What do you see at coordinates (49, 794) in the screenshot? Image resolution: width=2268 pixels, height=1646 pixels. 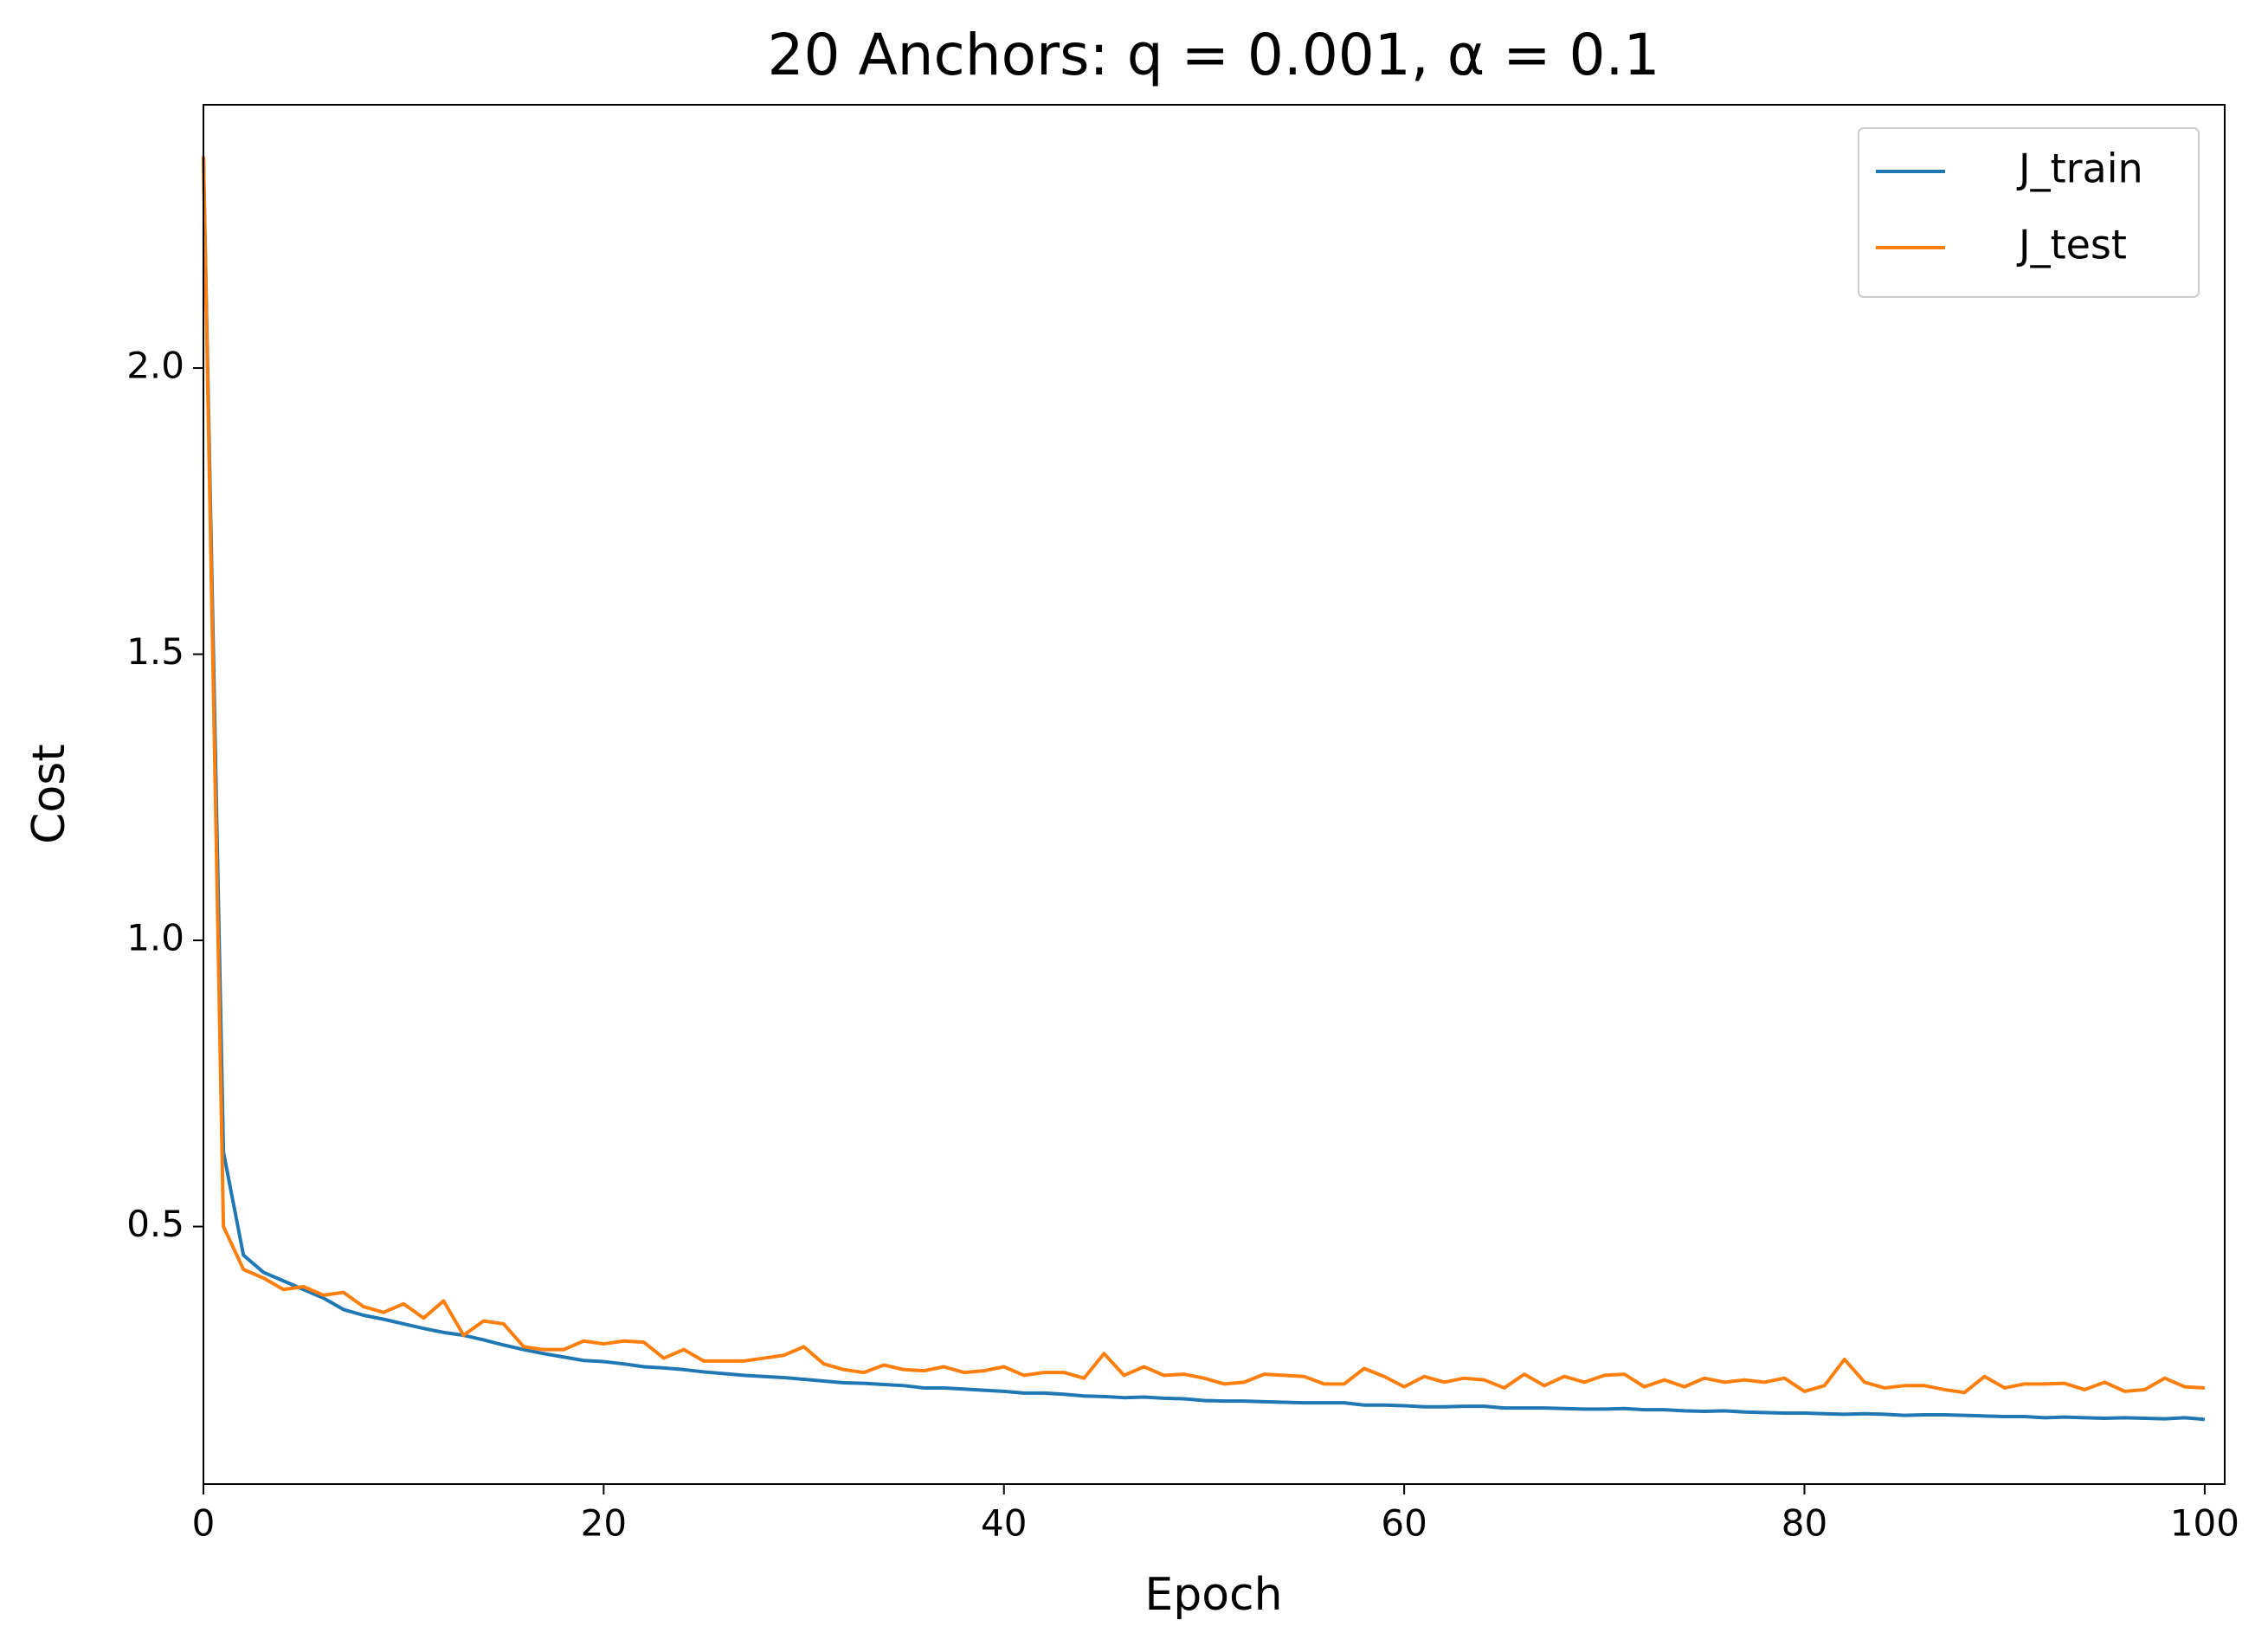 I see `y-axis-label: Cost` at bounding box center [49, 794].